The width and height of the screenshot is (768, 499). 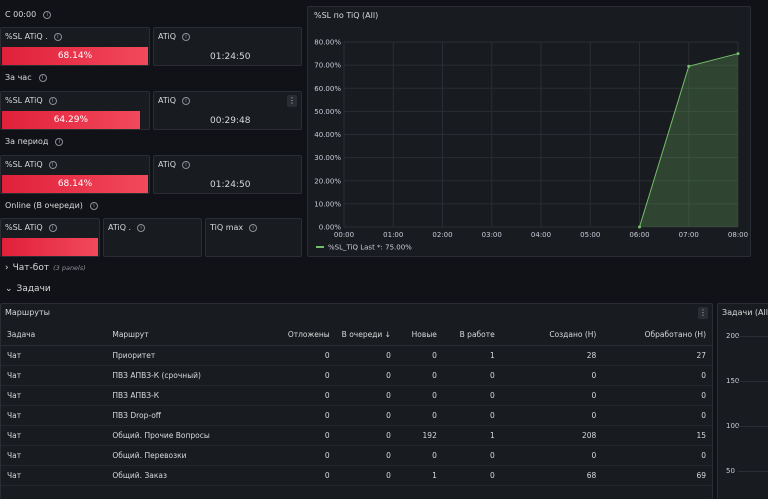 What do you see at coordinates (50, 247) in the screenshot?
I see `online-sl-bar` at bounding box center [50, 247].